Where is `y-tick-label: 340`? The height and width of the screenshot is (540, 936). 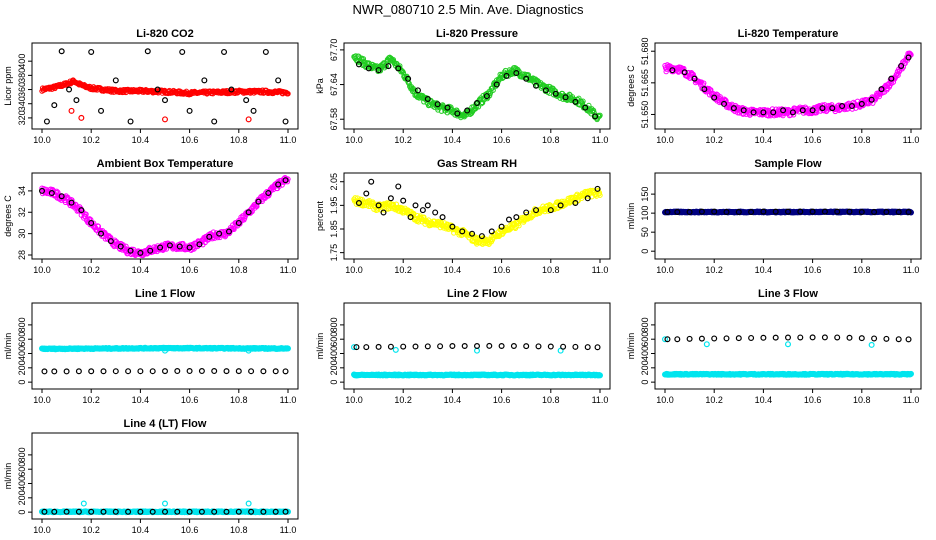
y-tick-label: 340 is located at coordinates (22, 103).